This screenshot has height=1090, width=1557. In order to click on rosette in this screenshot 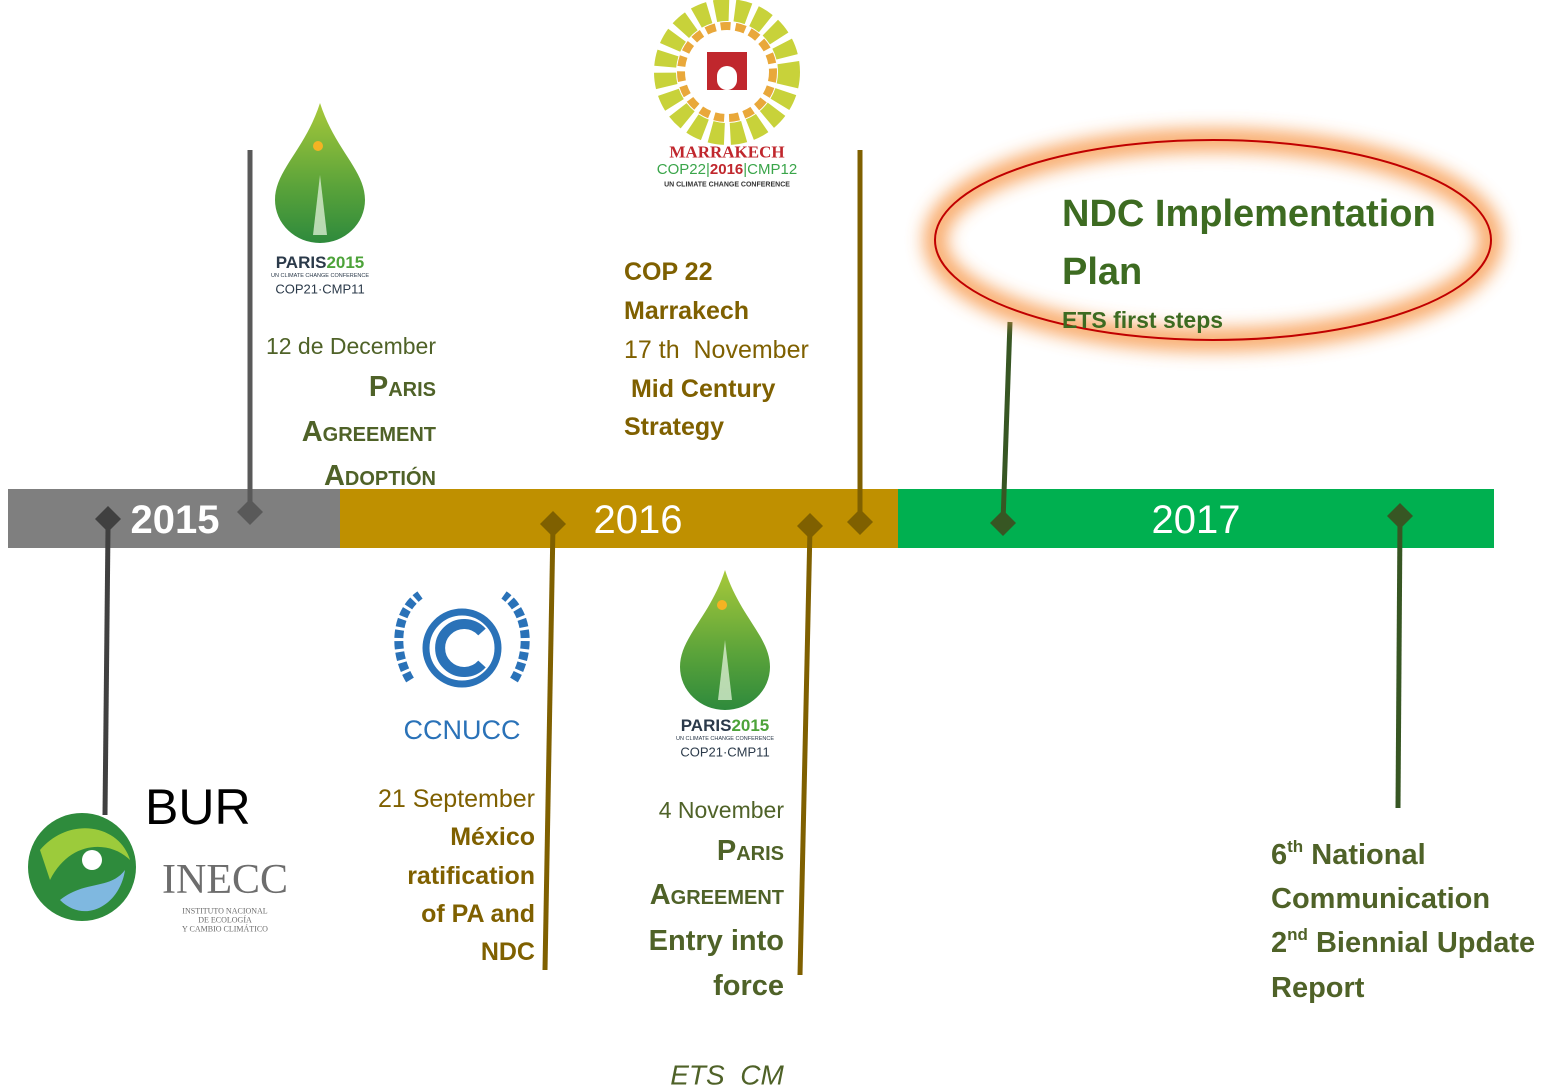, I will do `click(727, 72)`.